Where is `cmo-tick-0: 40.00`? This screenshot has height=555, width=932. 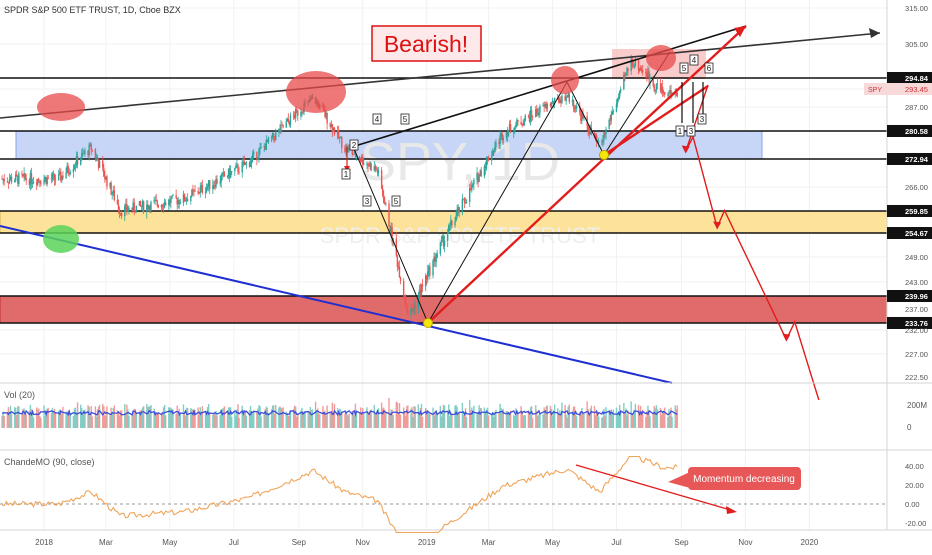 cmo-tick-0: 40.00 is located at coordinates (914, 466).